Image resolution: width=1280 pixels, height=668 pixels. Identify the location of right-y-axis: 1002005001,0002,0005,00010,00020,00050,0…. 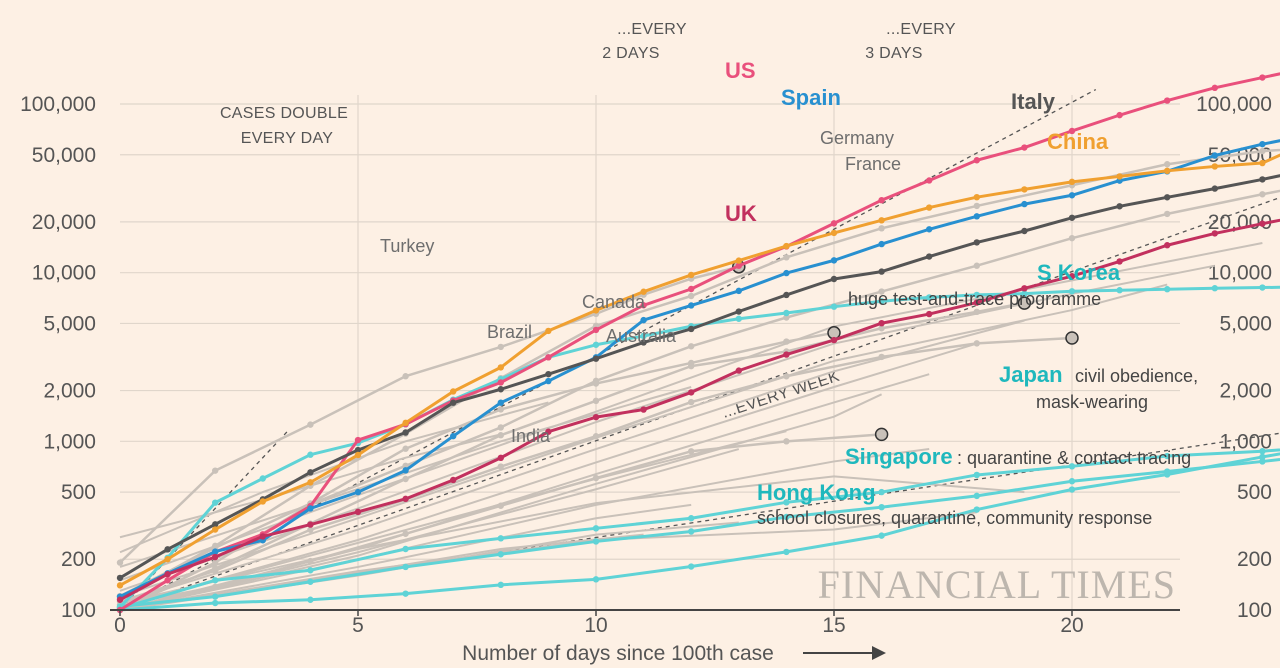
(1234, 357).